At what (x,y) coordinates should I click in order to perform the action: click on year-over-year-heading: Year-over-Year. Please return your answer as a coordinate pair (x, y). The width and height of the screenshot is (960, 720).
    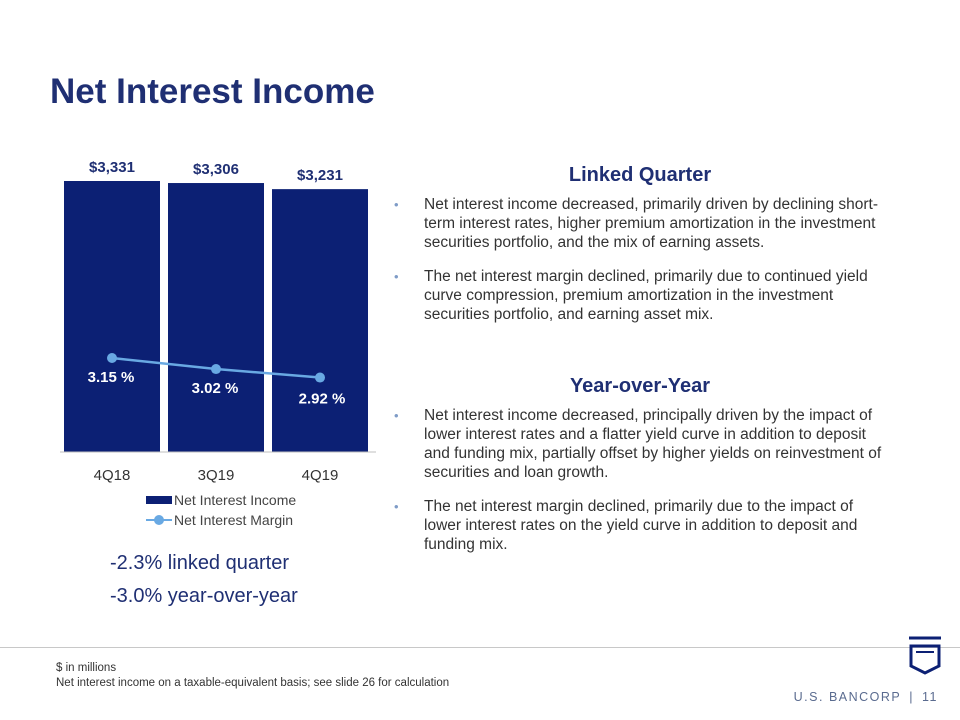
    Looking at the image, I should click on (640, 386).